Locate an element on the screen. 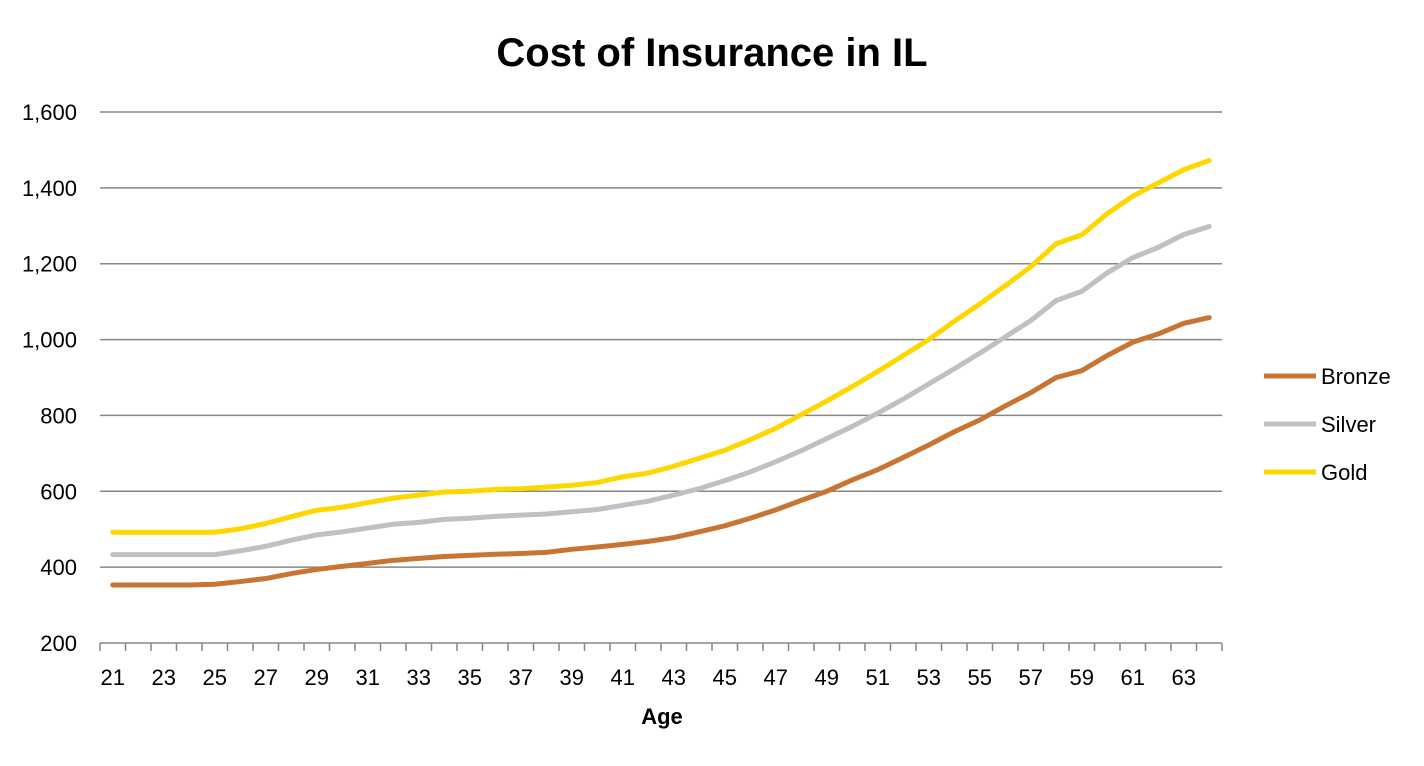  x-tick-label: 37 is located at coordinates (521, 677).